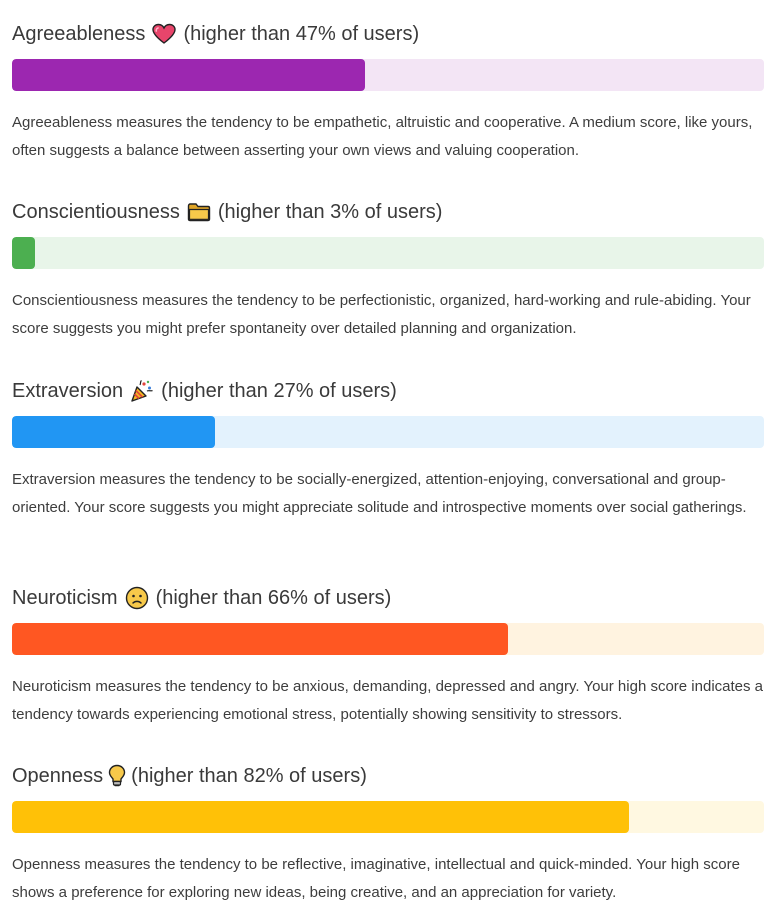  I want to click on trait-percentile: (higher than 3% of users), so click(330, 211).